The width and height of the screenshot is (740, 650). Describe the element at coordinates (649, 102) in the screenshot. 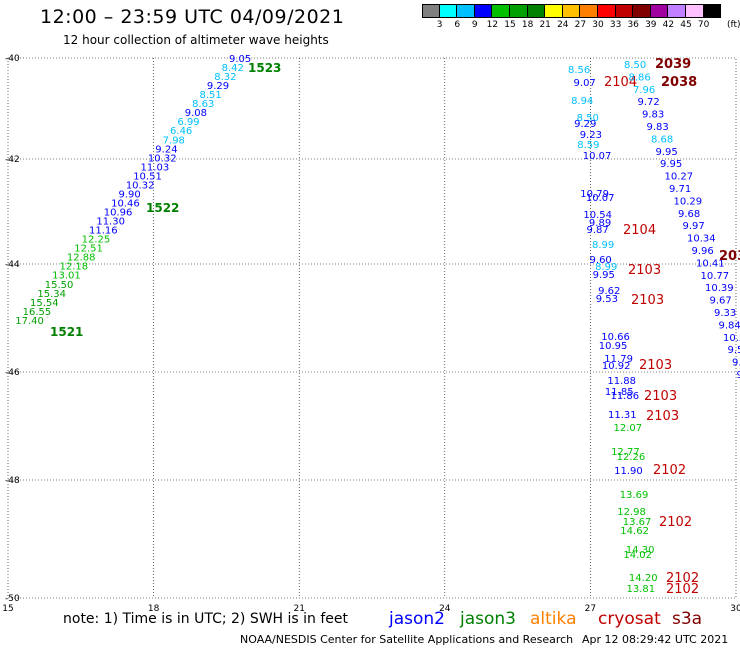

I see `track3-wave-height: 9.72` at that location.